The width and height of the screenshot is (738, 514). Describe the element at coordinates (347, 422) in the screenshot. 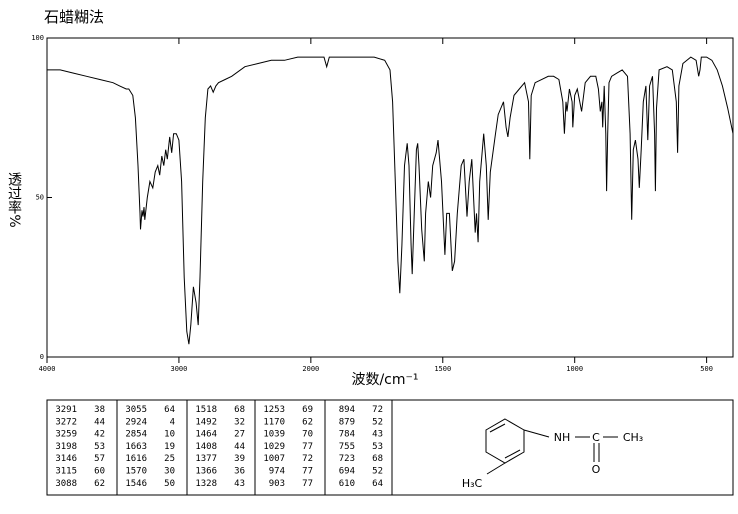

I see `table-cell: 879` at that location.